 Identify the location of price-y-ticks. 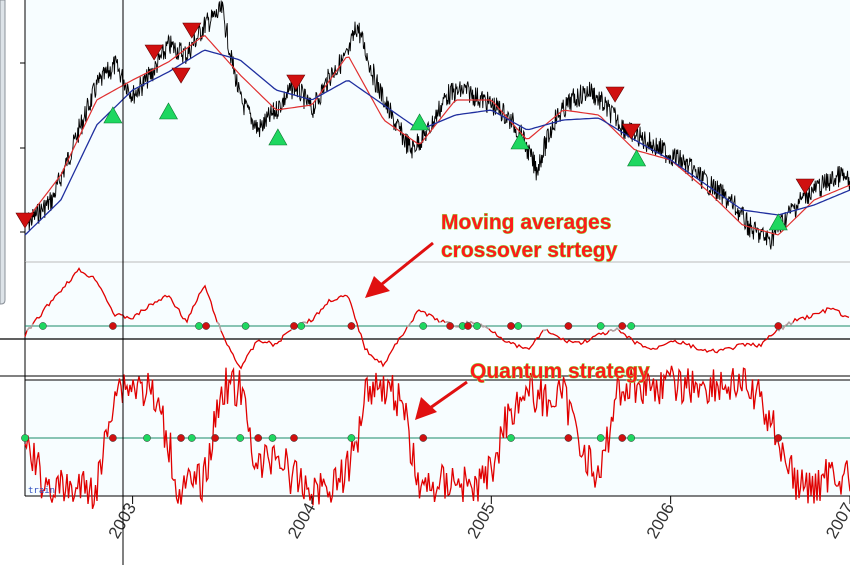
(22, 147).